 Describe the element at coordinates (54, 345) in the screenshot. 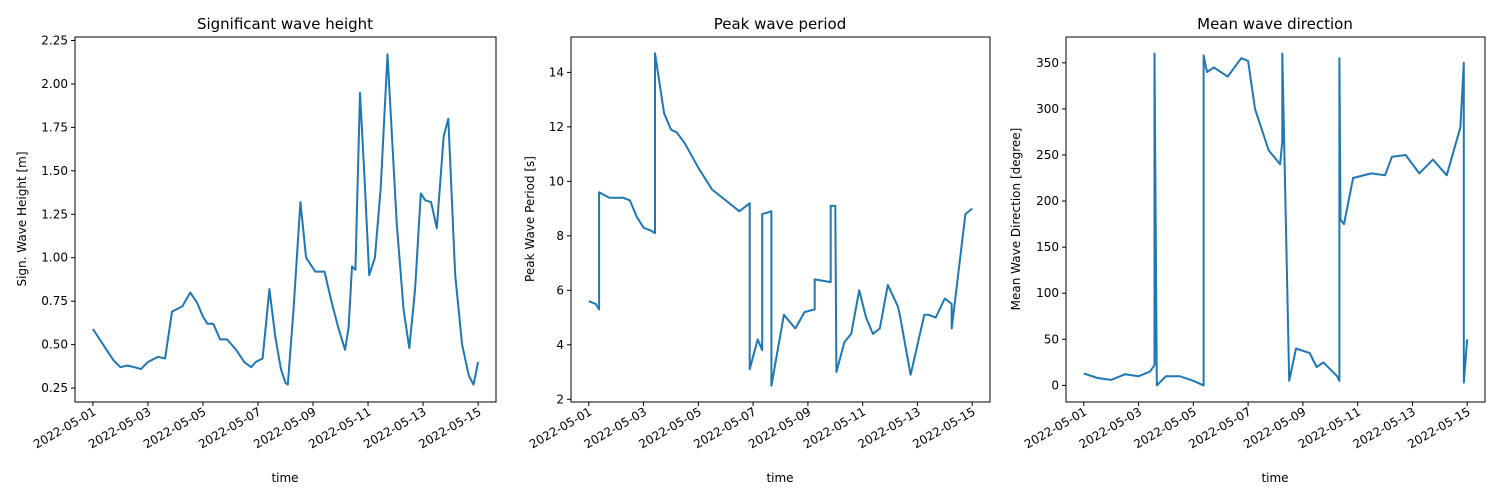

I see `y-tick-label: 0.50` at that location.